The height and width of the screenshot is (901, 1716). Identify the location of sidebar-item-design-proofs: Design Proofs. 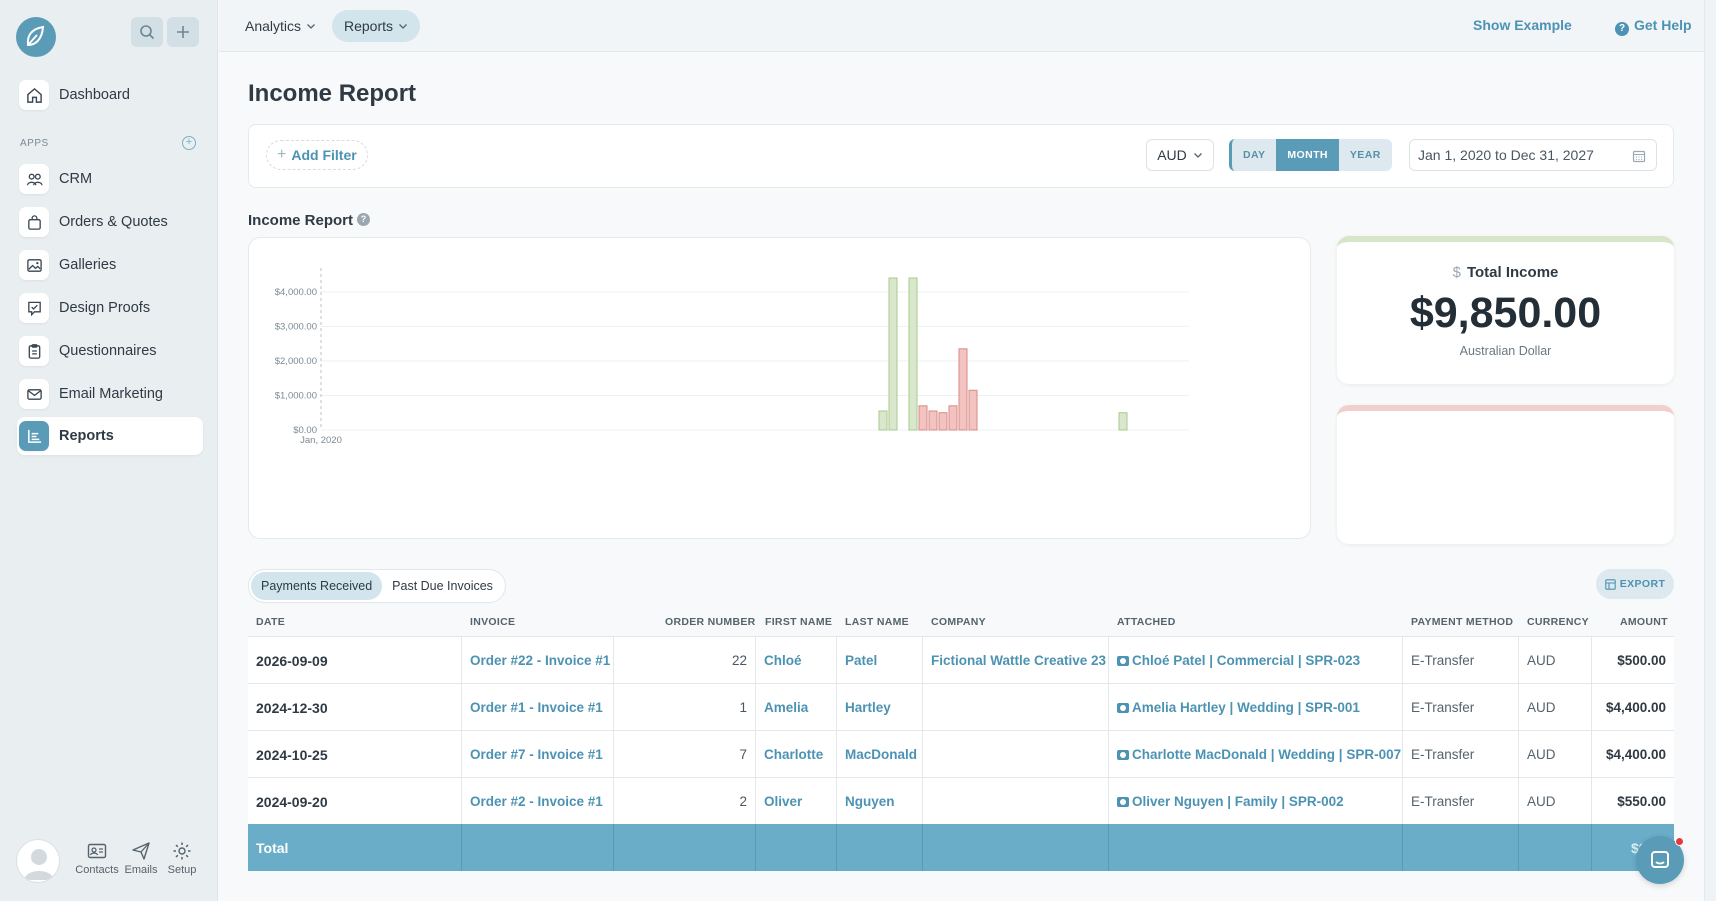
(110, 308).